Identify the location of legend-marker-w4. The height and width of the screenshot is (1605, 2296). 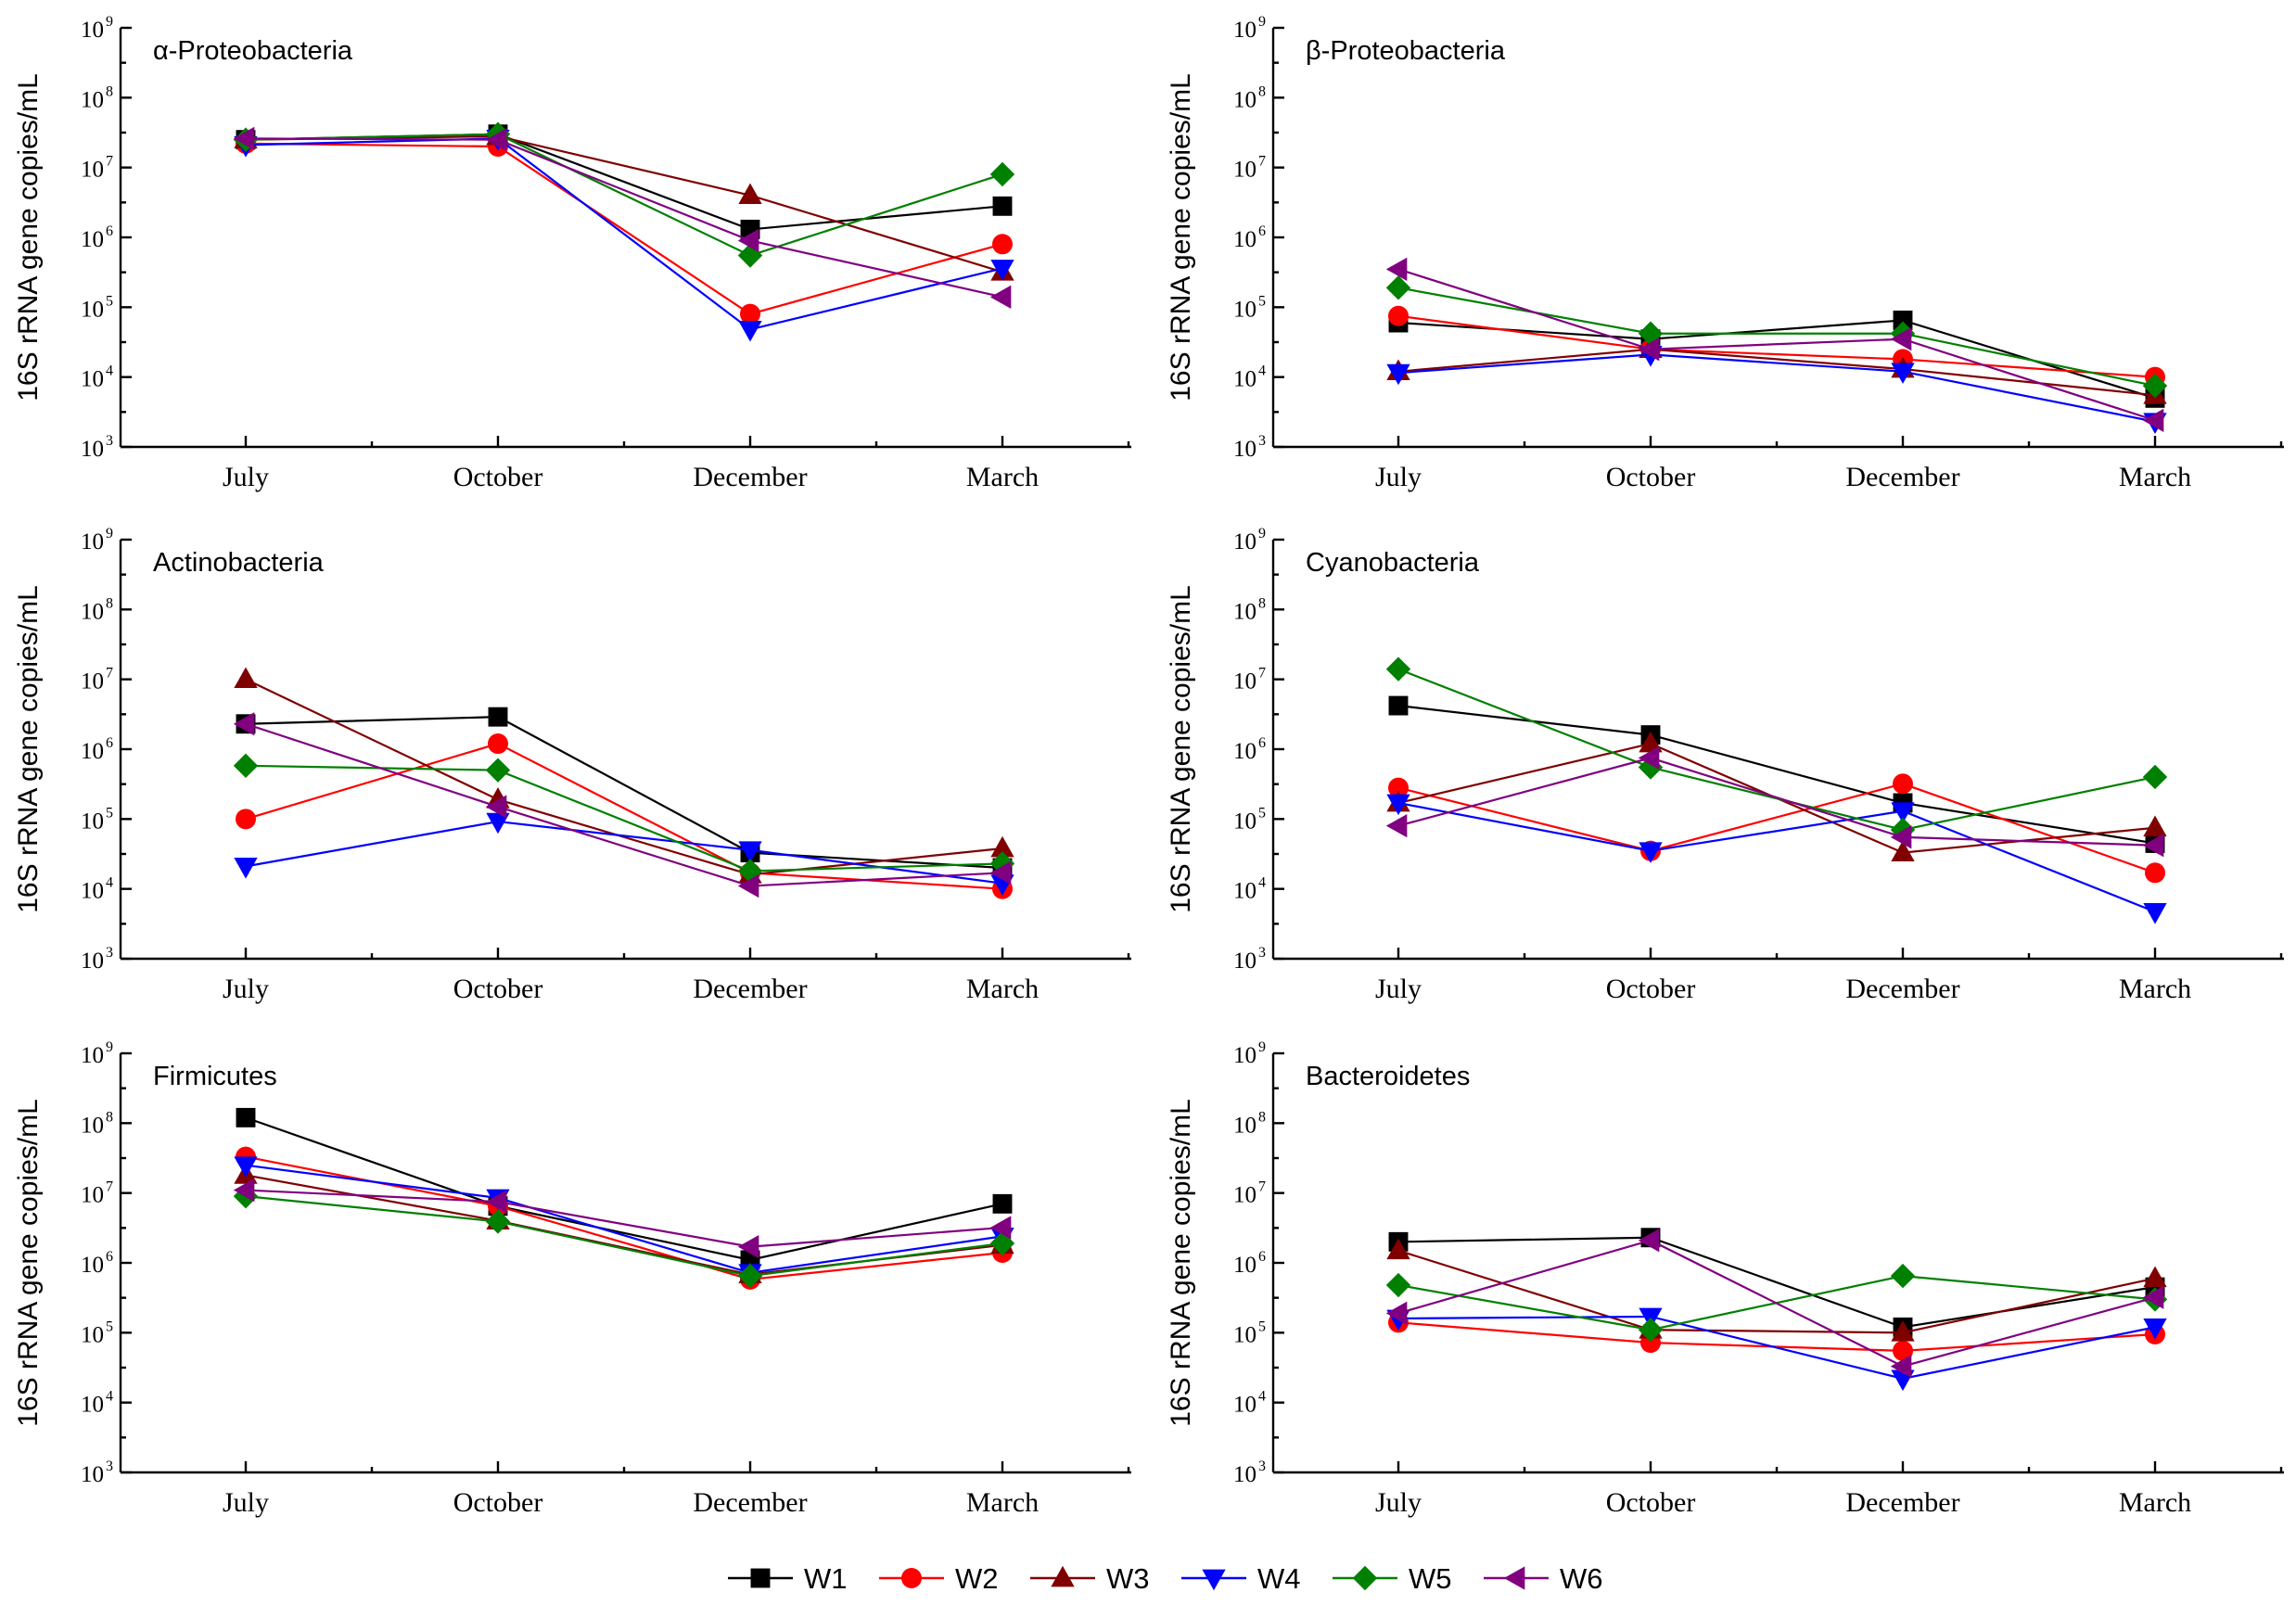
(1214, 1580).